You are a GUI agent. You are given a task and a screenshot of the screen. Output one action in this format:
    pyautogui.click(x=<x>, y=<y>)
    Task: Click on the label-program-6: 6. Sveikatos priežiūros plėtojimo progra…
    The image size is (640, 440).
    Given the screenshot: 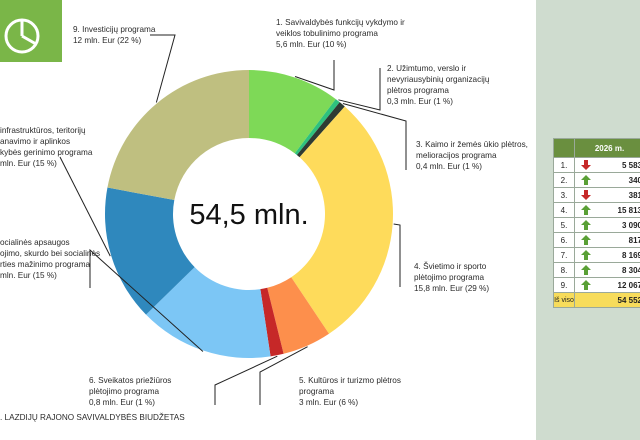 What is the action you would take?
    pyautogui.click(x=130, y=391)
    